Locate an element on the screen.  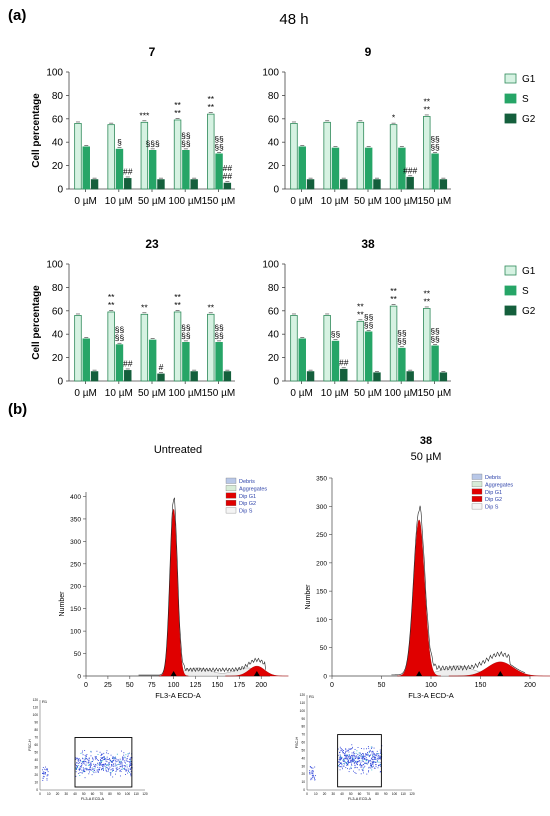
x-tick-label: 50 is located at coordinates (382, 685).